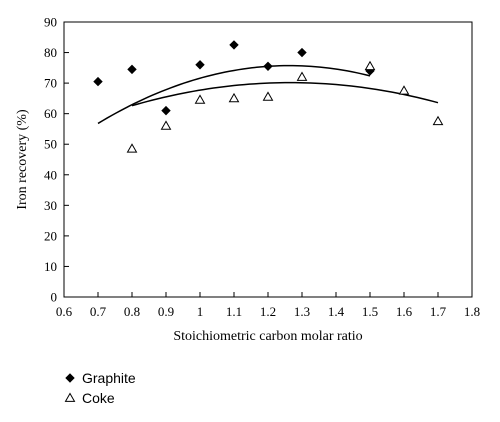  I want to click on x-axis-label: Stoichiometric carbon molar ratio, so click(267, 336).